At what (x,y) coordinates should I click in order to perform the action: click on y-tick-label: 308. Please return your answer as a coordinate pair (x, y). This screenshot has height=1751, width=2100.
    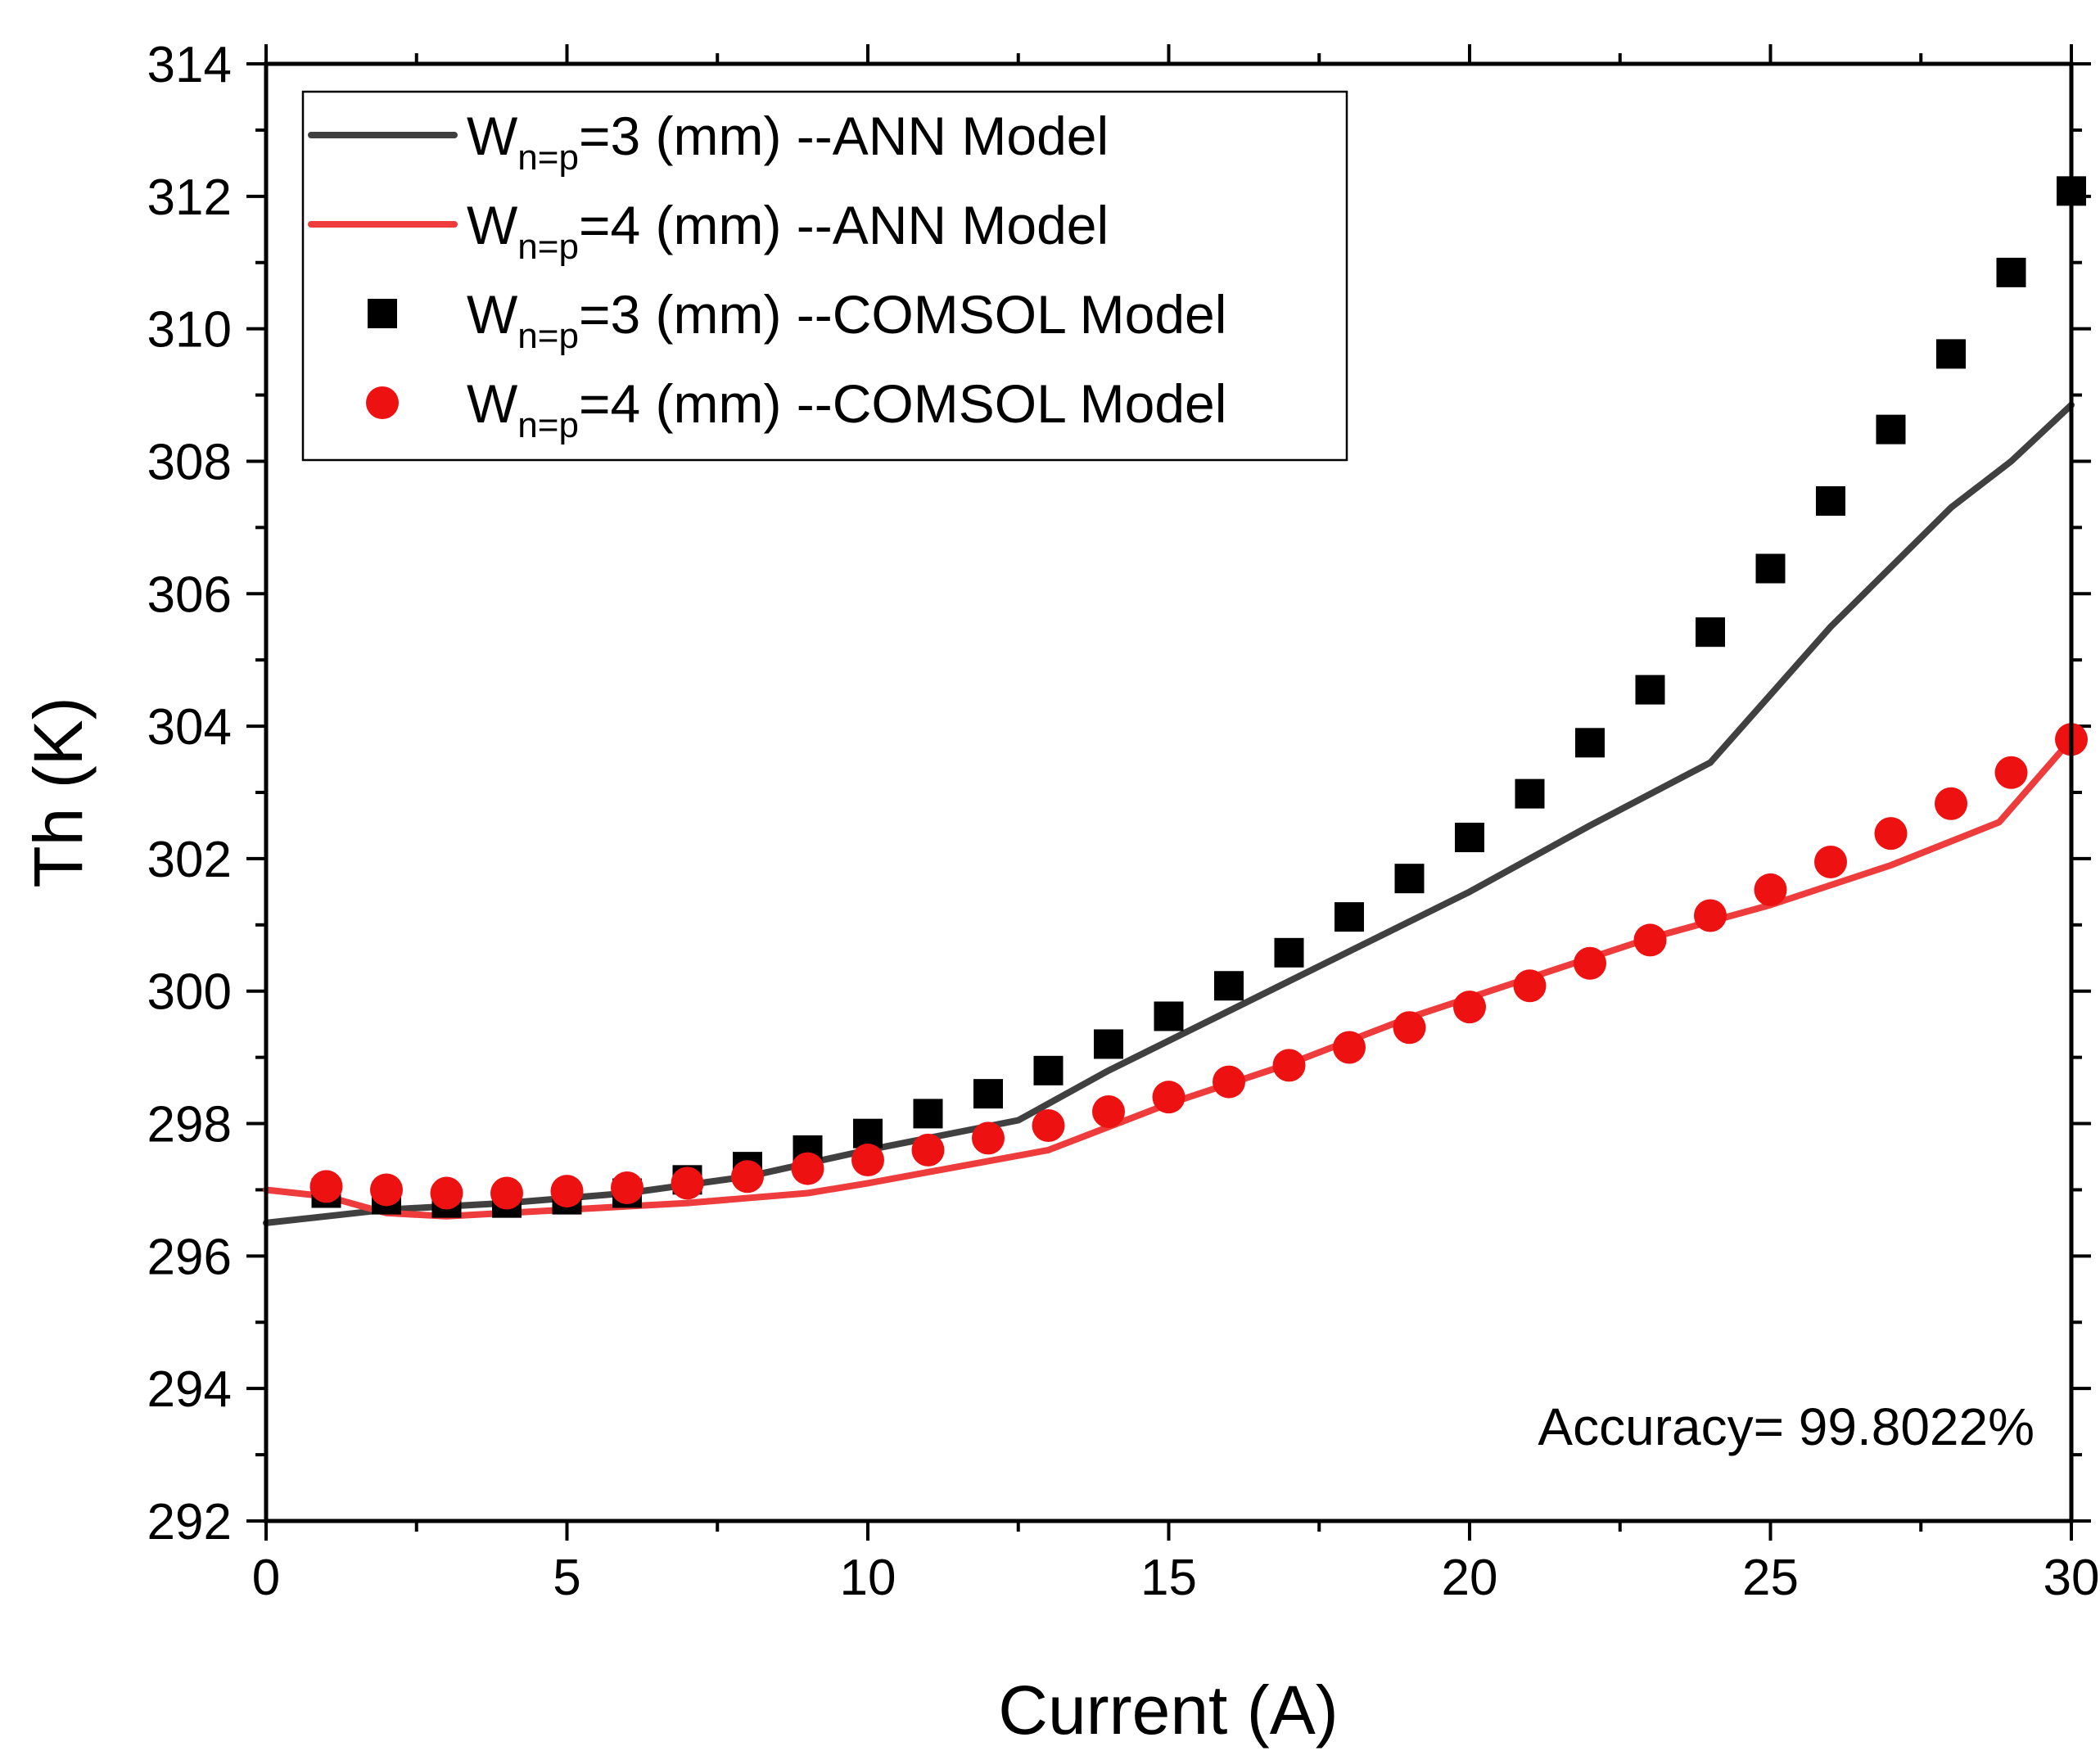
    Looking at the image, I should click on (190, 462).